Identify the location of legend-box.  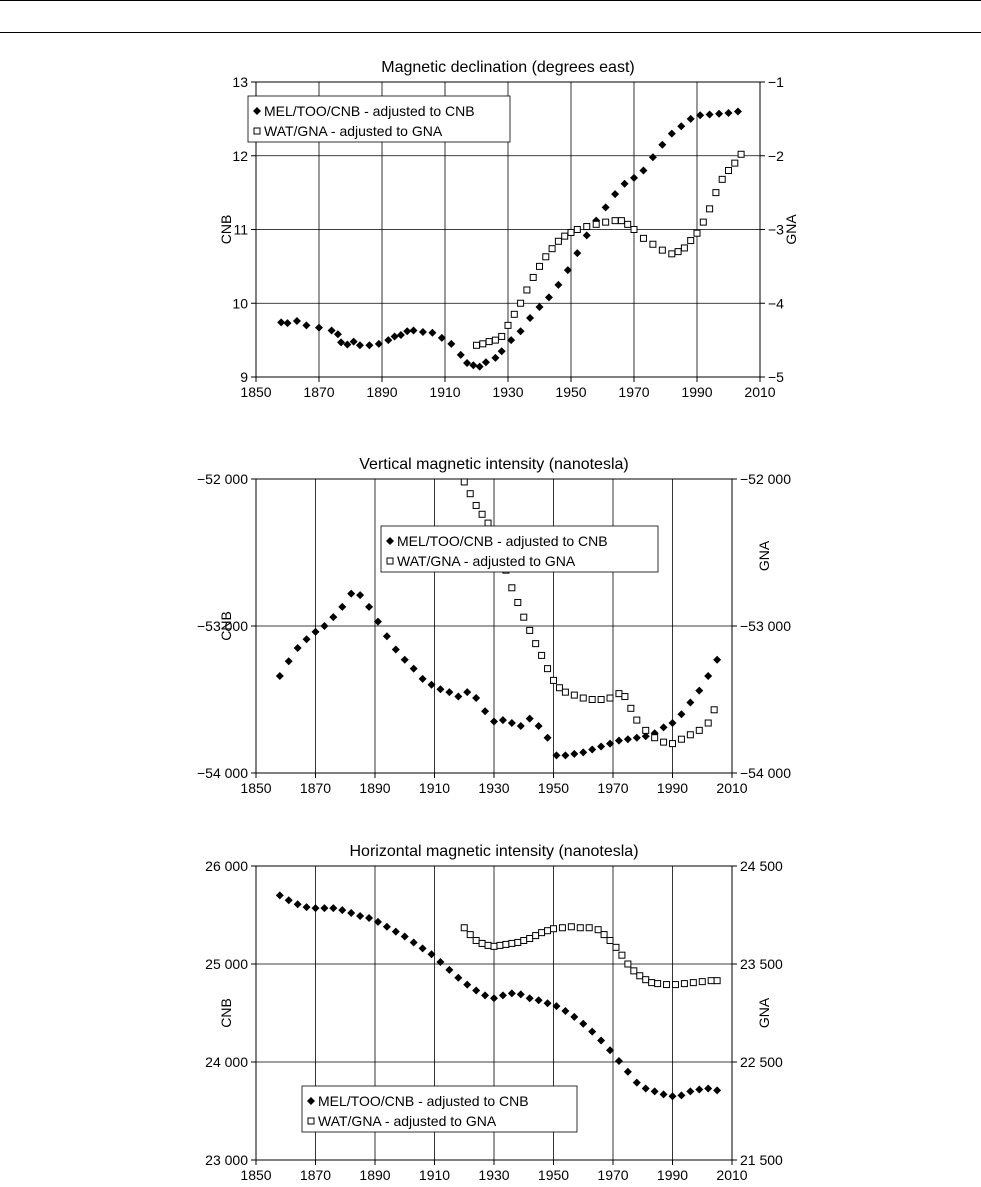
(379, 119).